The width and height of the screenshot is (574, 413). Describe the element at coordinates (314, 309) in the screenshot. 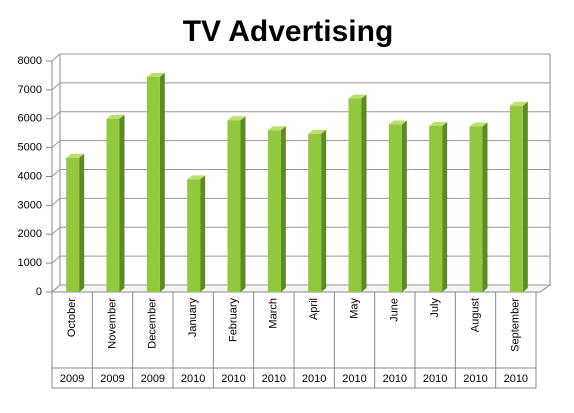

I see `x-tick-label: April` at that location.